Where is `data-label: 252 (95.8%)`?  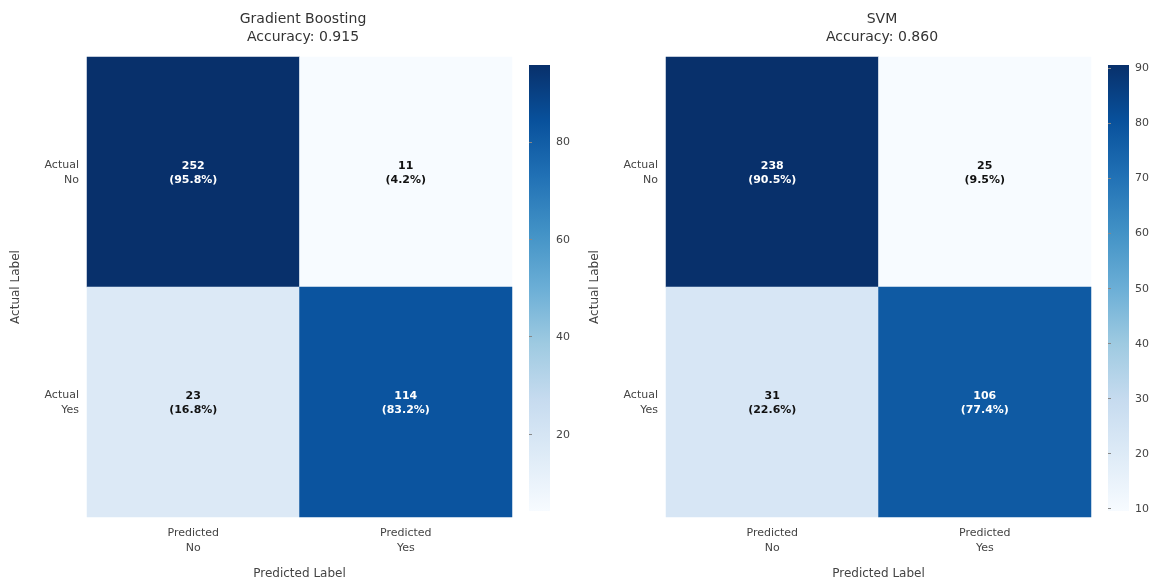 data-label: 252 (95.8%) is located at coordinates (193, 172).